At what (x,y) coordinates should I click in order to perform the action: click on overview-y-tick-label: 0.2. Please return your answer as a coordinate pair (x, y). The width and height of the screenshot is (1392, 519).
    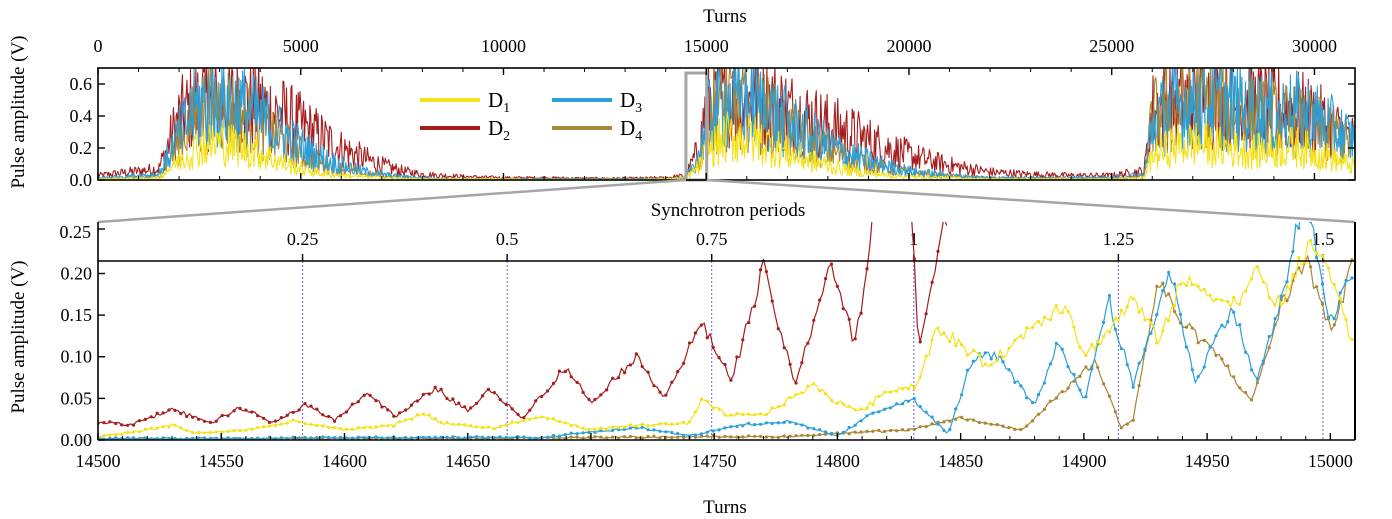
    Looking at the image, I should click on (81, 148).